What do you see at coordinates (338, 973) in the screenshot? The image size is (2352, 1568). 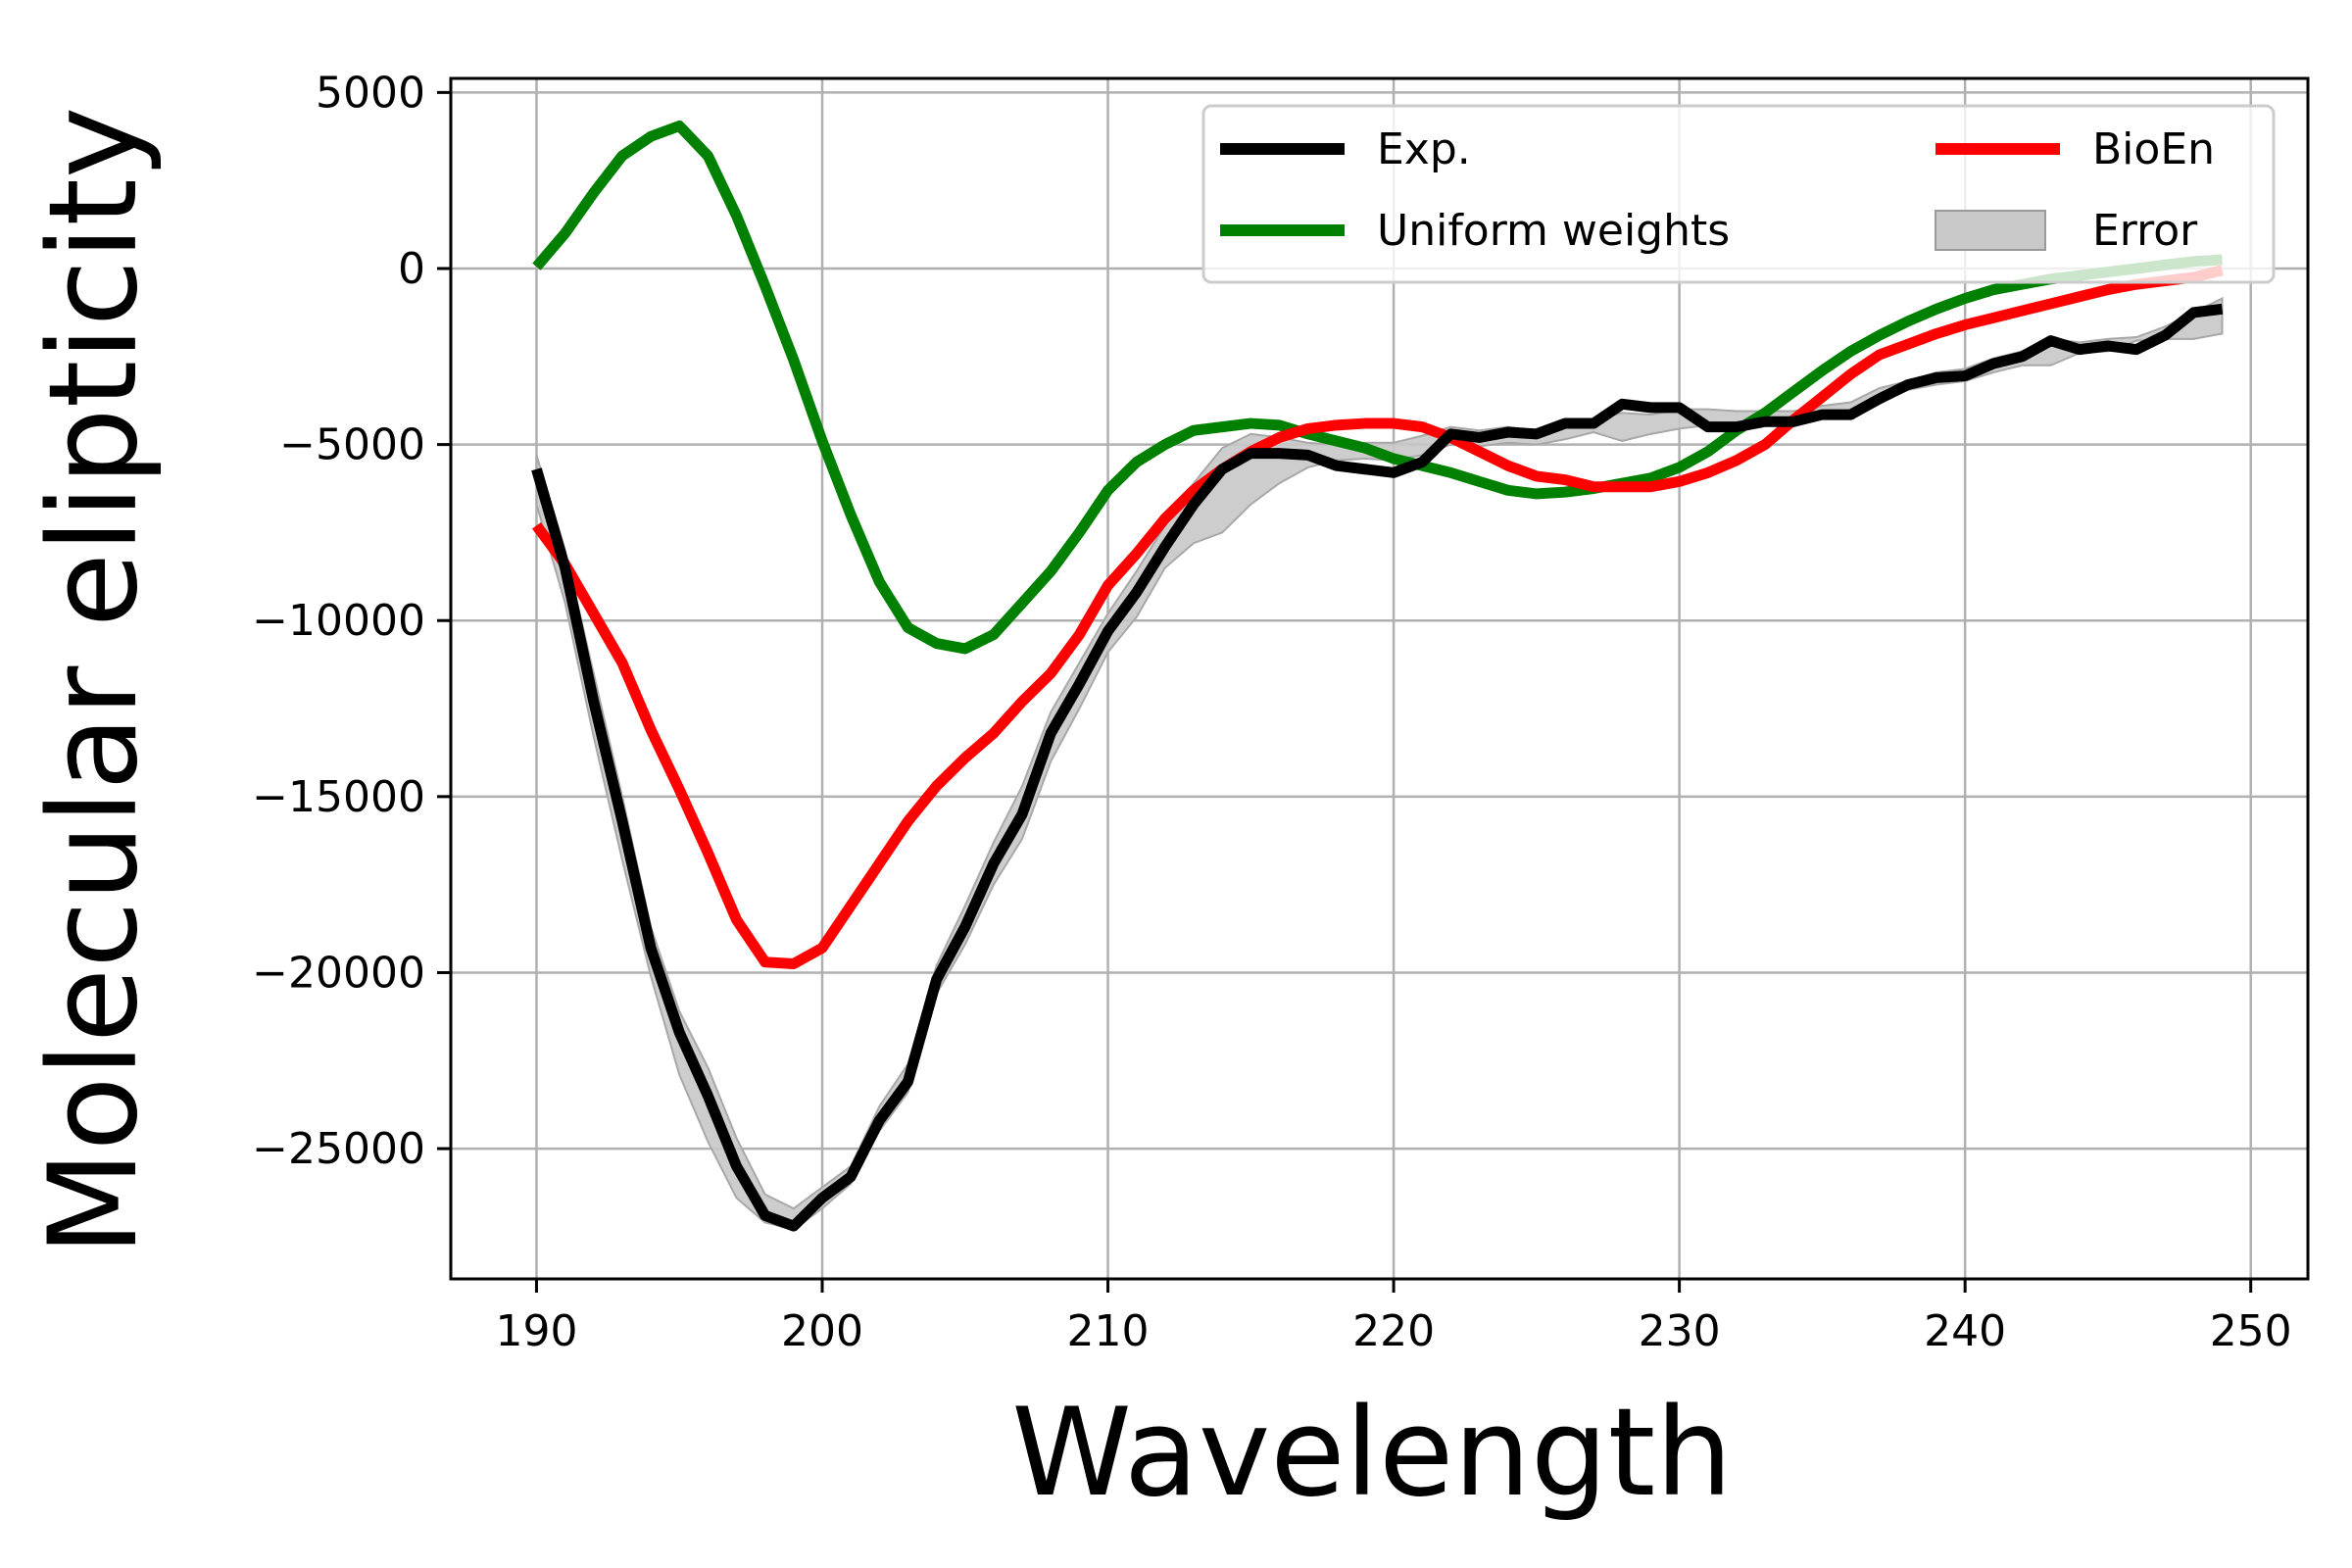 I see `y-tick-label: −20000` at bounding box center [338, 973].